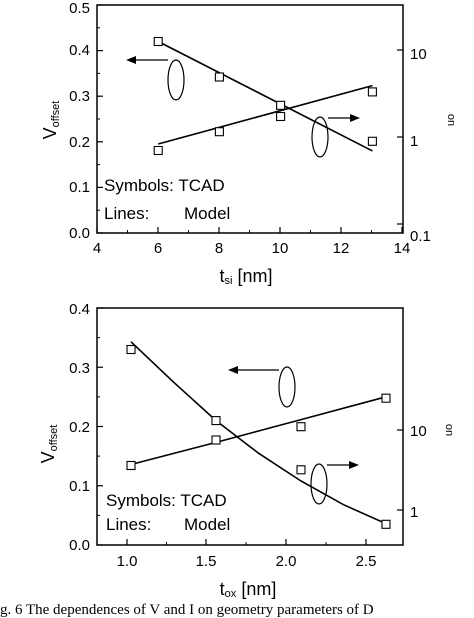  What do you see at coordinates (79, 368) in the screenshot?
I see `bottom-ytick-left-label: 0.3` at bounding box center [79, 368].